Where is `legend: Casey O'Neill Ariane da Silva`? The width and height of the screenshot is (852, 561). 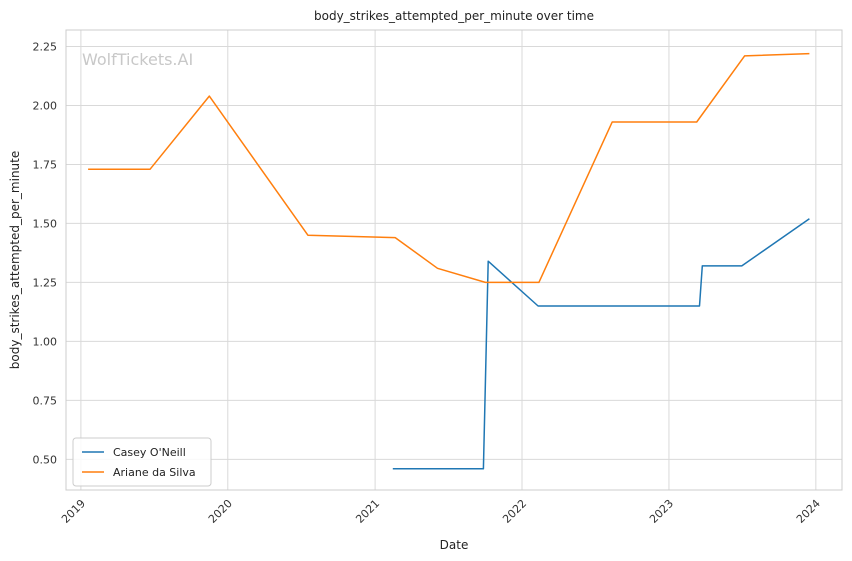 legend: Casey O'Neill Ariane da Silva is located at coordinates (142, 462).